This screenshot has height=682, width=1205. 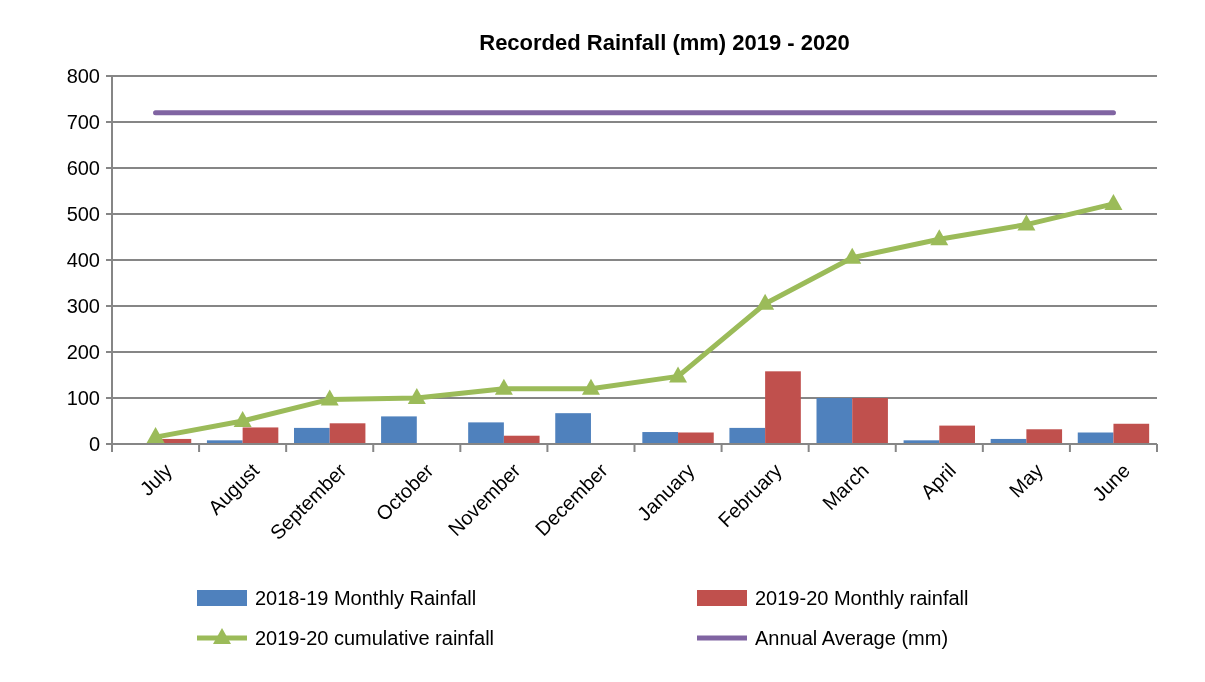 What do you see at coordinates (375, 638) in the screenshot?
I see `legend-label: 2019-20 cumulative rainfall` at bounding box center [375, 638].